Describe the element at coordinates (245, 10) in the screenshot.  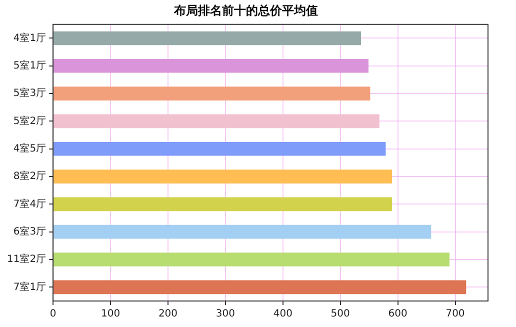
I see `chart-title: 布局排名前十的总价平均值` at that location.